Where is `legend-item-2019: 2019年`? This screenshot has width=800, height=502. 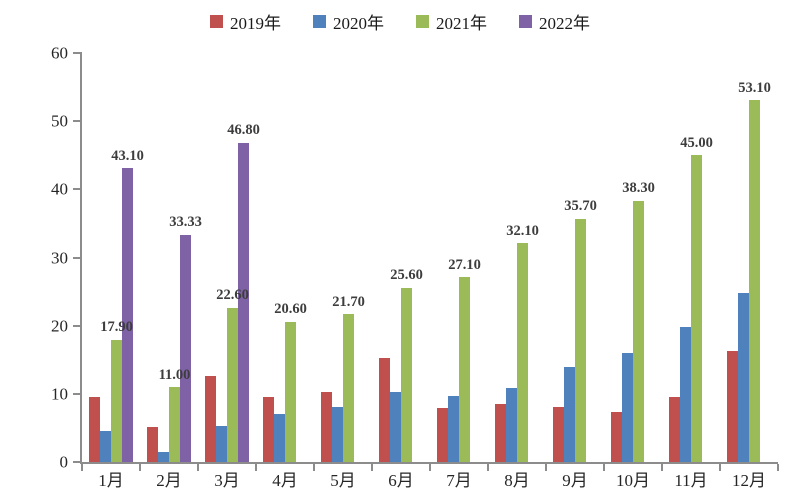 legend-item-2019: 2019年 is located at coordinates (245, 21).